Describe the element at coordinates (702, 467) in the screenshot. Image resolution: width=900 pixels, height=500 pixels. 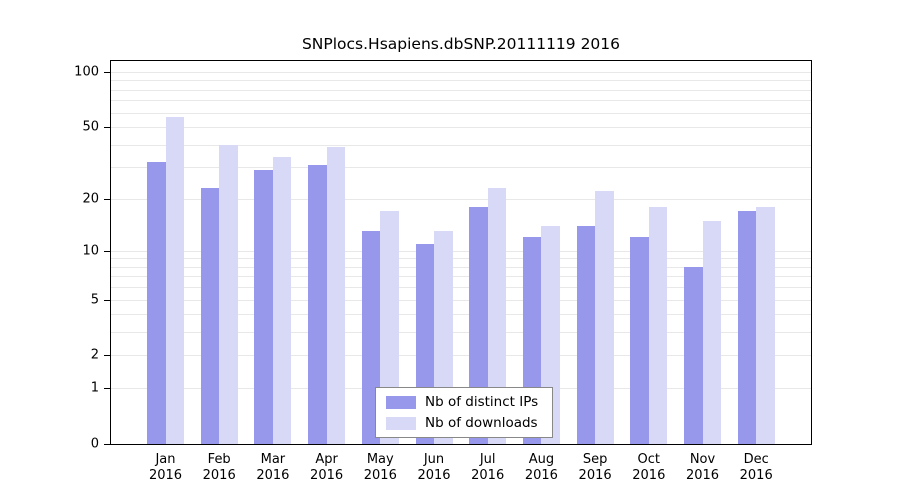
I see `x-tick-label-nov: Nov 2016` at that location.